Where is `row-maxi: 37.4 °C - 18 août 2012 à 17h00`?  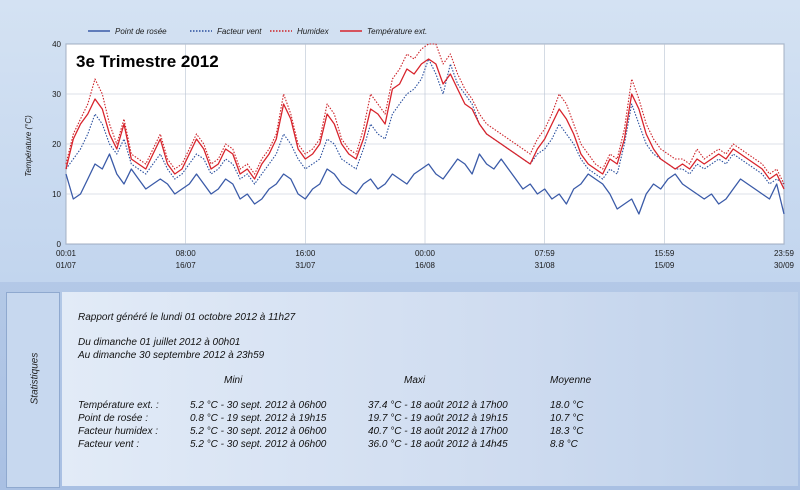 row-maxi: 37.4 °C - 18 août 2012 à 17h00 is located at coordinates (438, 405).